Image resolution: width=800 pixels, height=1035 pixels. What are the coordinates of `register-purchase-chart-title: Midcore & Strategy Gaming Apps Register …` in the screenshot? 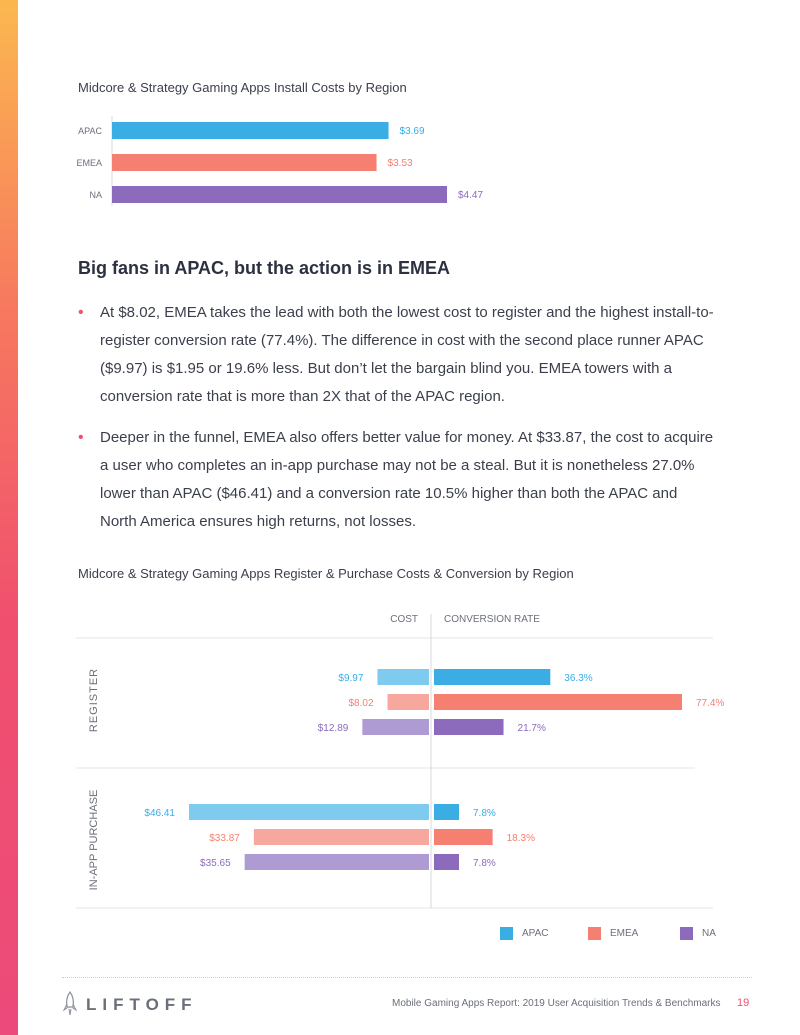 It's located at (326, 573).